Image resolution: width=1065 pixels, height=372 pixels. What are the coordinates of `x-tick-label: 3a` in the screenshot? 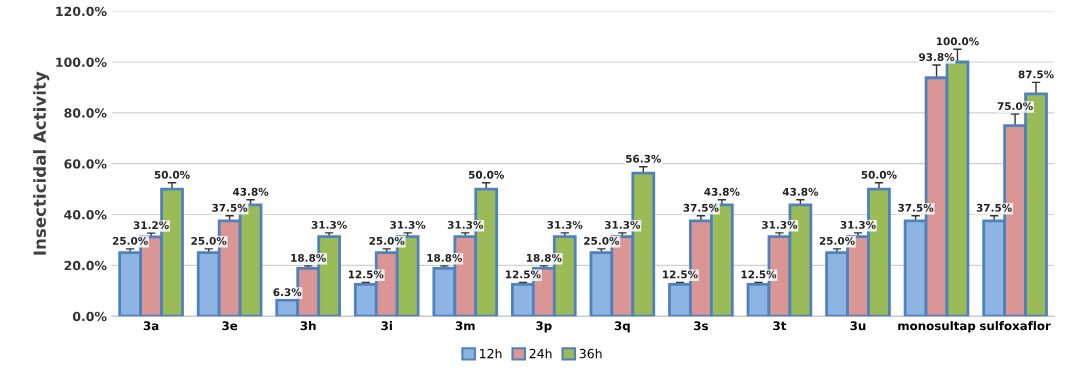 It's located at (151, 326).